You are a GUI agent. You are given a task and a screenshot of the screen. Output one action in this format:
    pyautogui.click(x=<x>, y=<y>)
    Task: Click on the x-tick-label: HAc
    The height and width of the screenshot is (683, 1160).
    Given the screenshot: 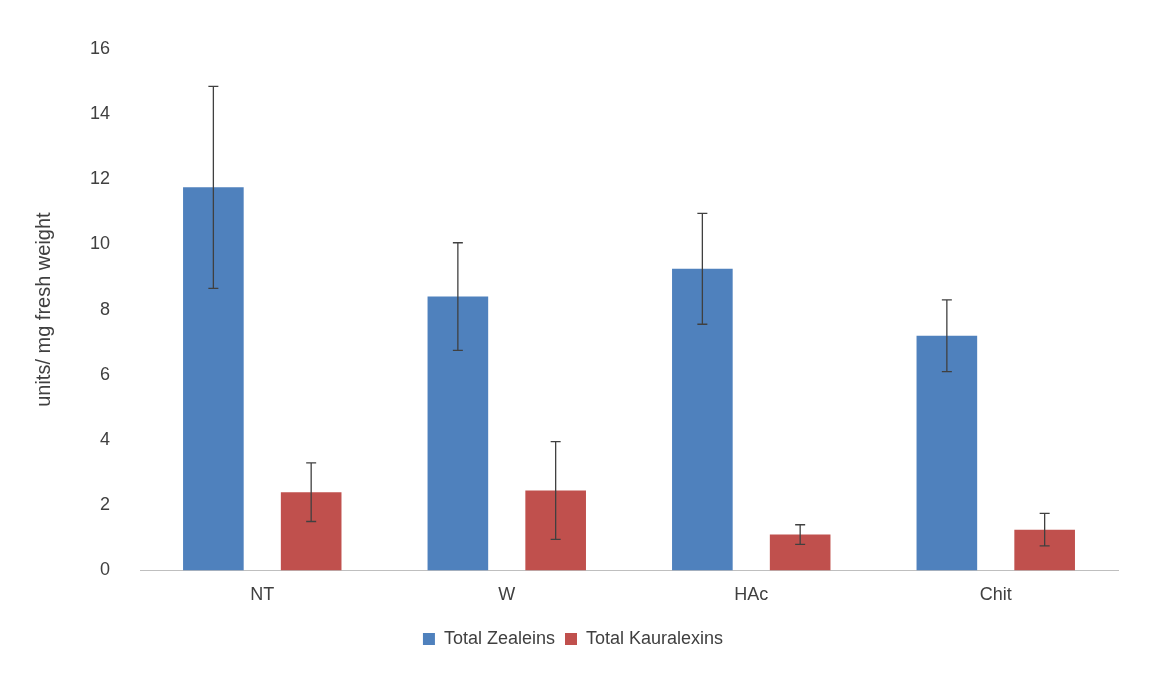 What is the action you would take?
    pyautogui.click(x=751, y=594)
    